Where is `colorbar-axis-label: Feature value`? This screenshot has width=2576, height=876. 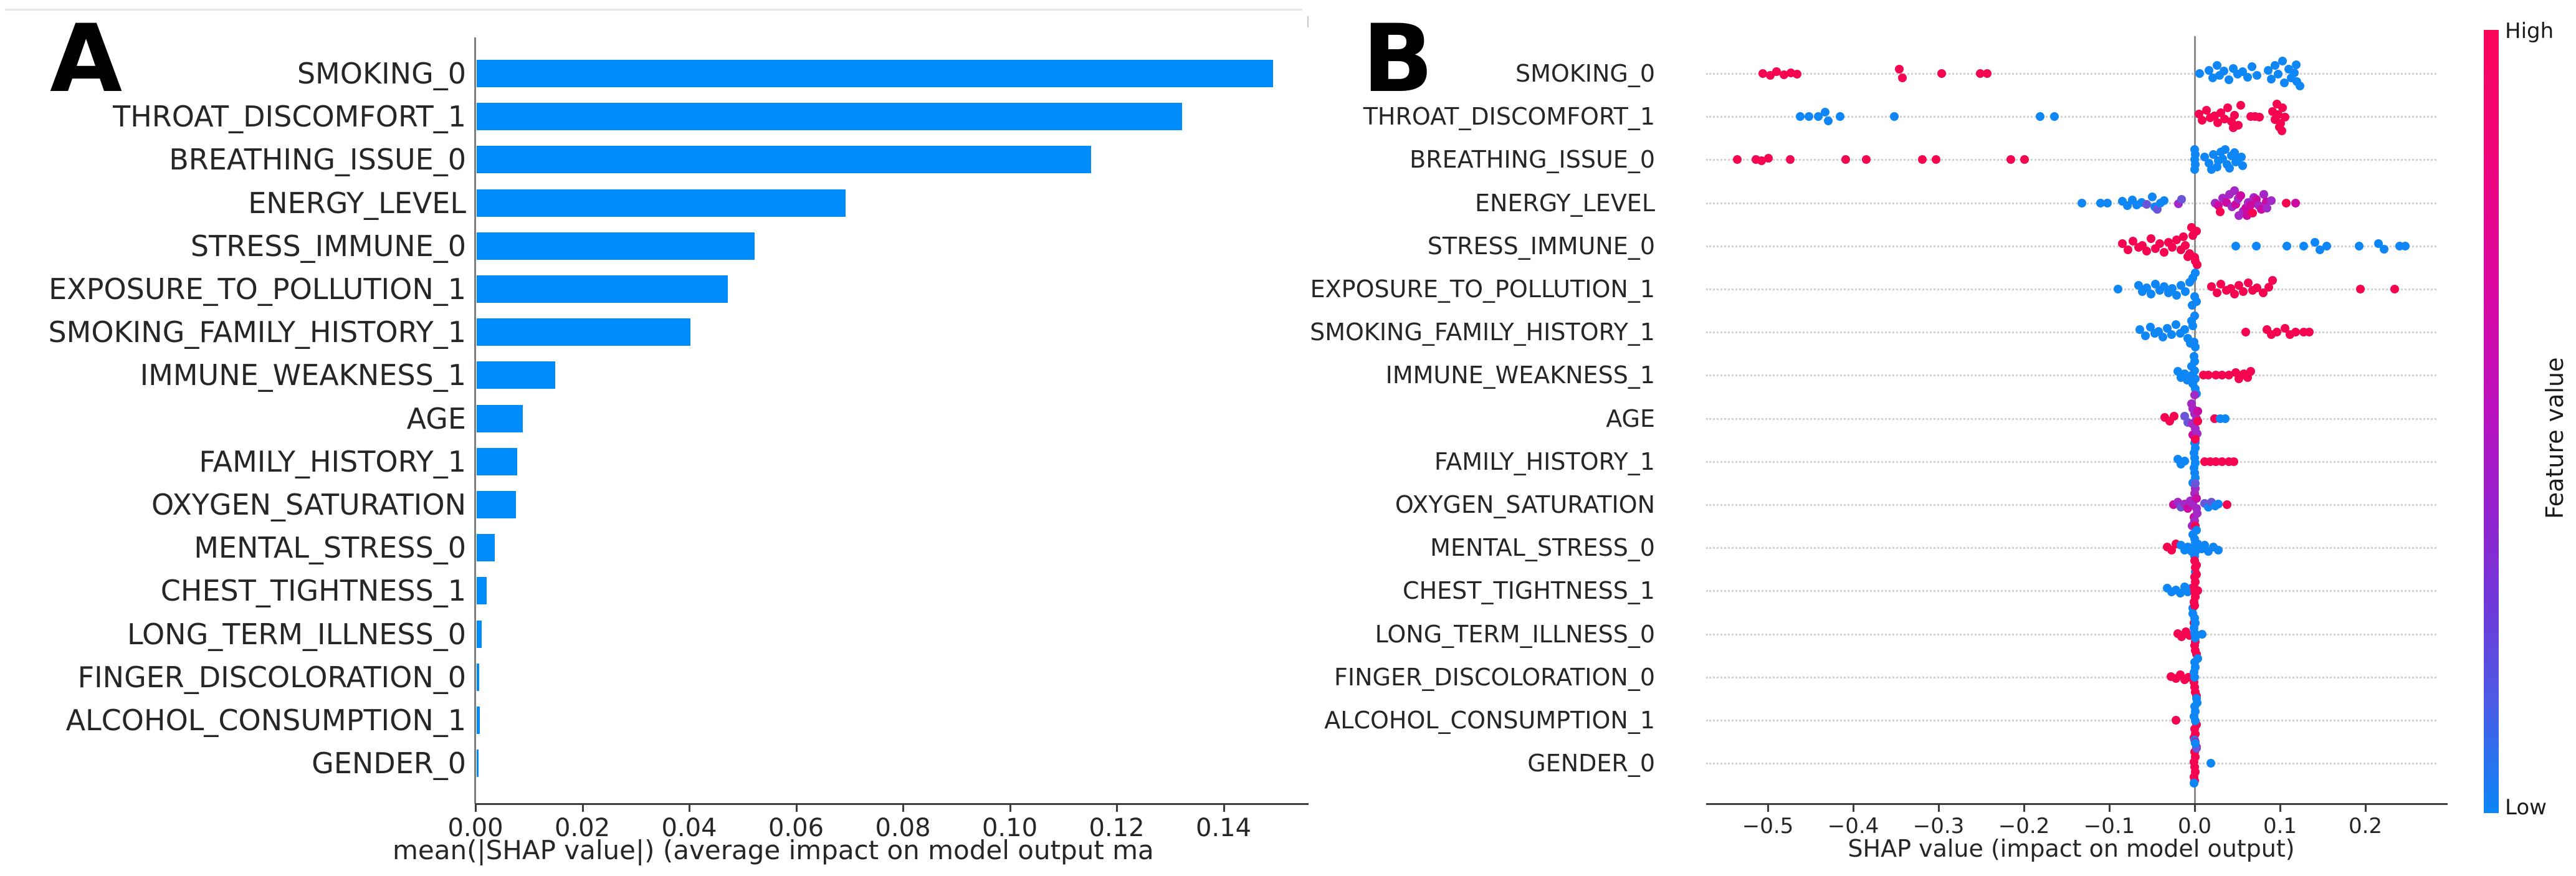
colorbar-axis-label: Feature value is located at coordinates (2555, 438).